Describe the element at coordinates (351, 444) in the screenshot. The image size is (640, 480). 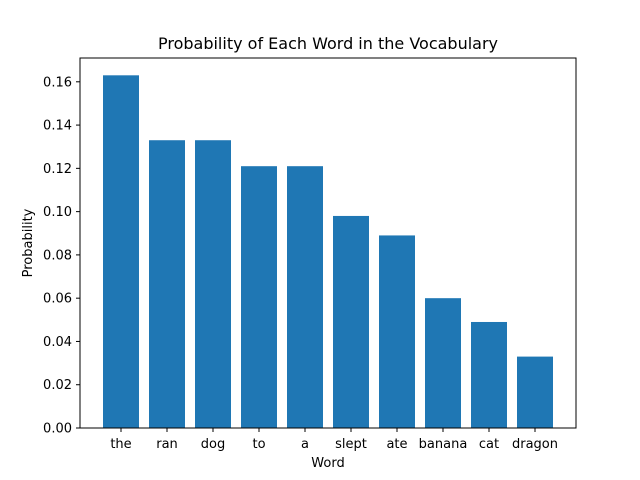
I see `x-tick-label: slept` at that location.